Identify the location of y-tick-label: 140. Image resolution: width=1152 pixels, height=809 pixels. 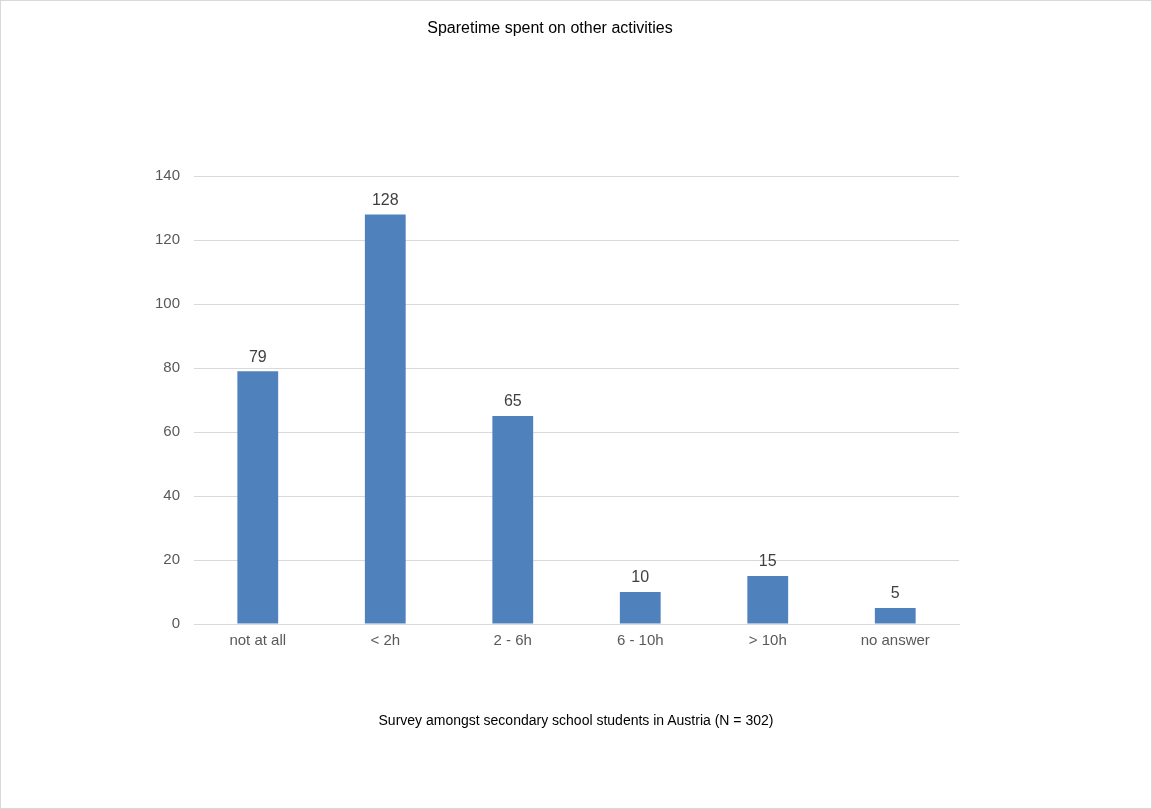
(168, 175).